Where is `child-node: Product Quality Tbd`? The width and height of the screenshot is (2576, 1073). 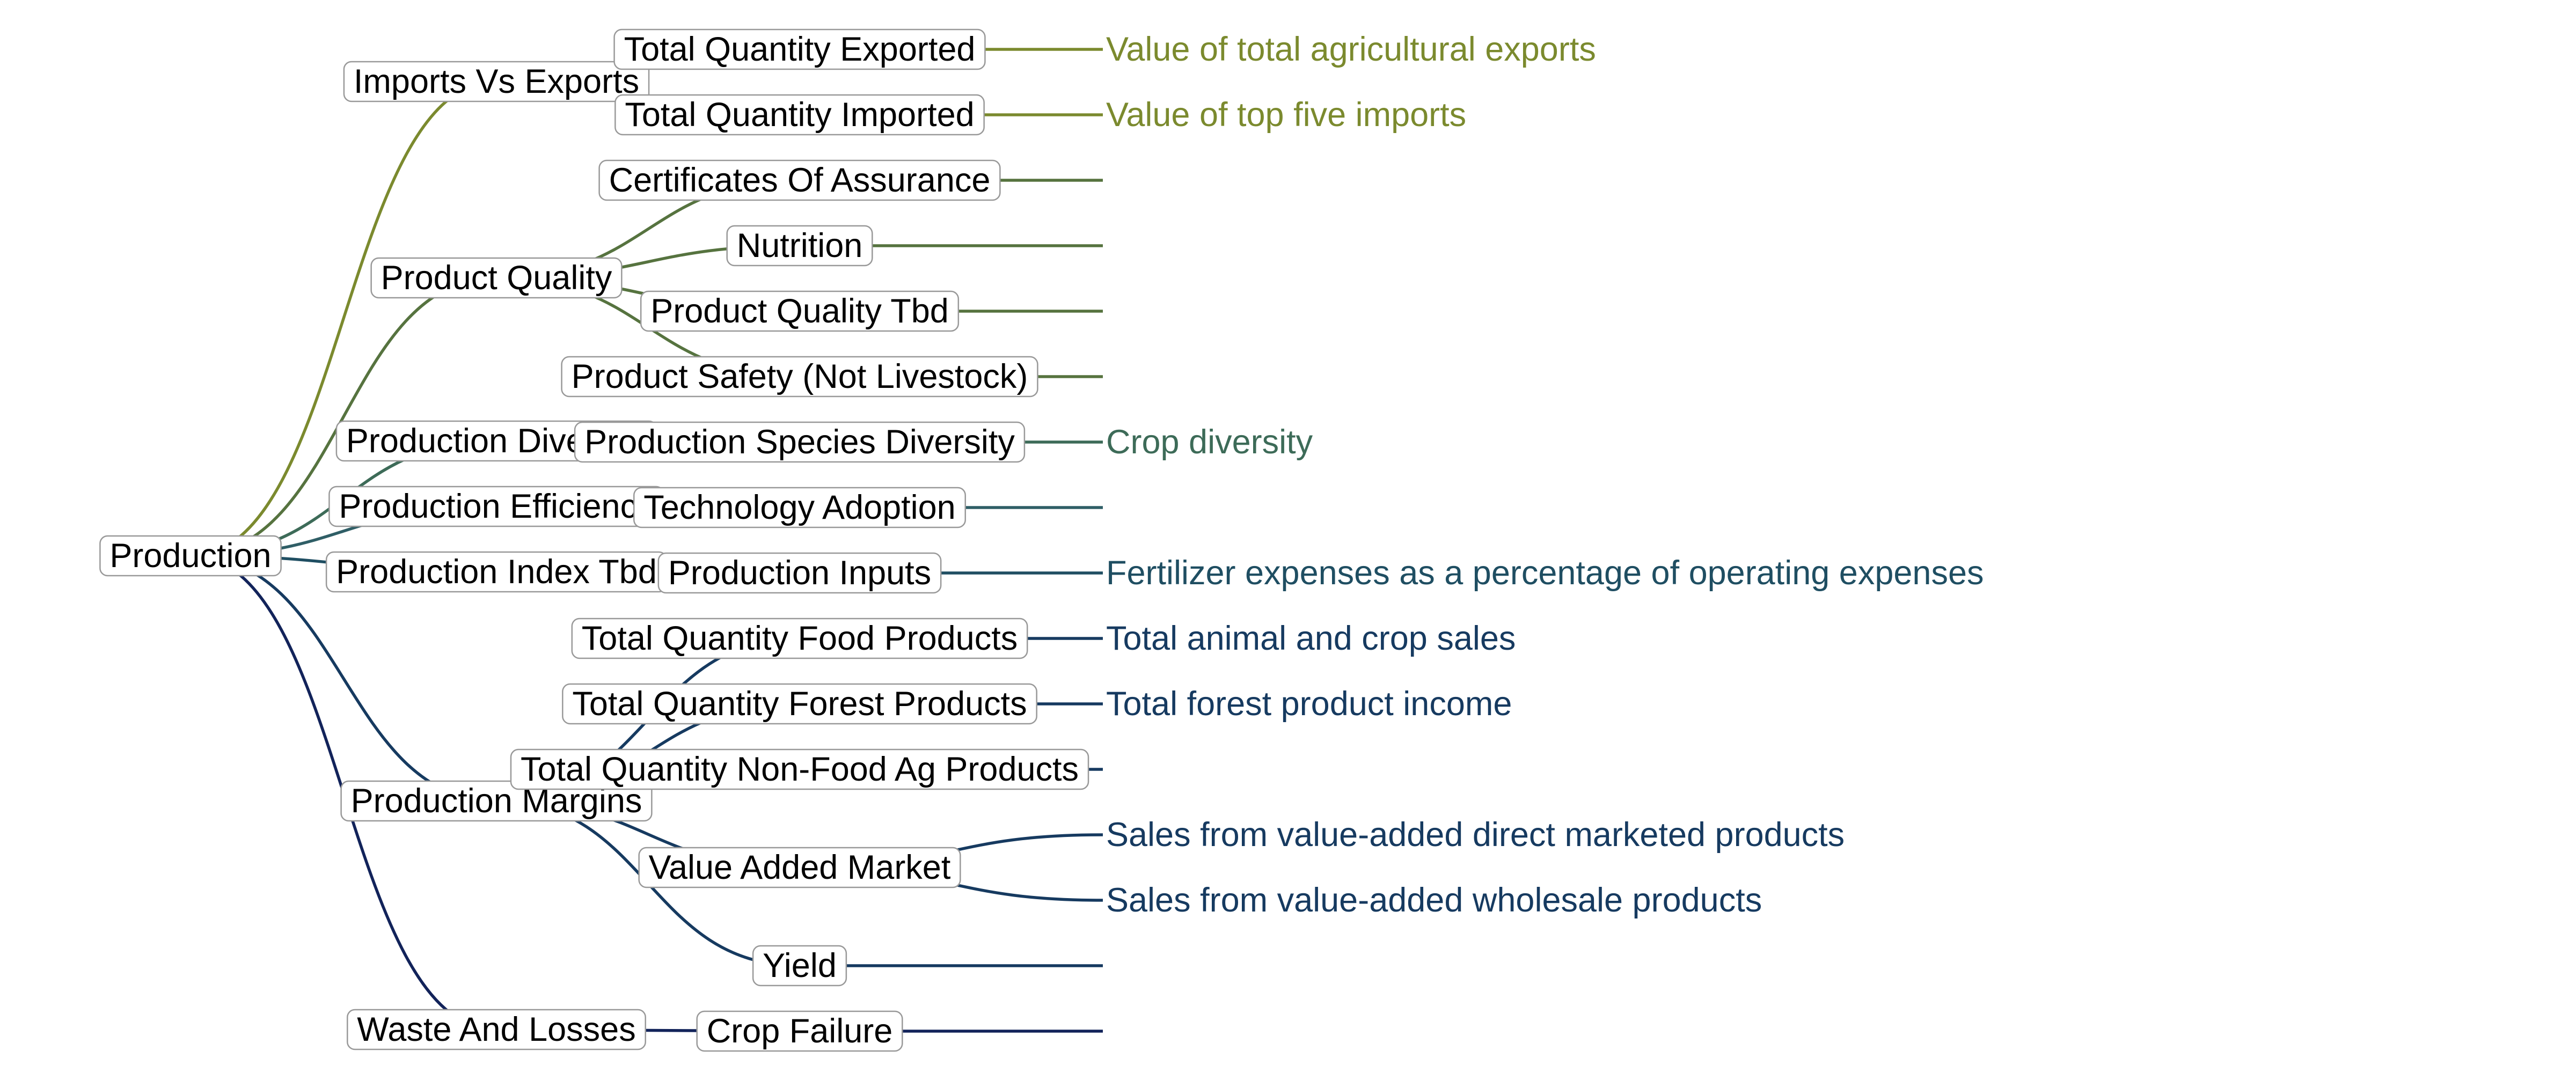 child-node: Product Quality Tbd is located at coordinates (800, 311).